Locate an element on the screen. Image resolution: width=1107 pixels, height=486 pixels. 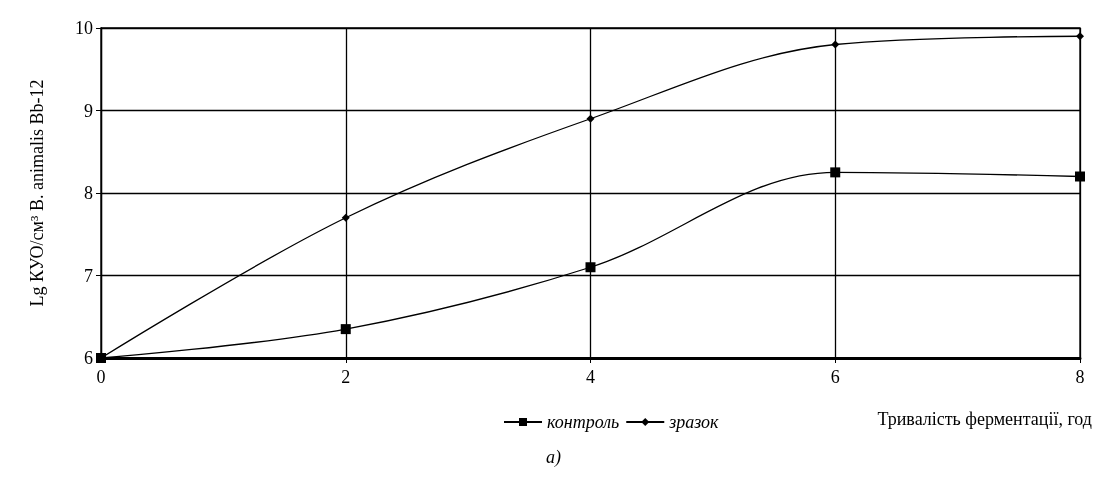
y-tick-label: 7 is located at coordinates (88, 275).